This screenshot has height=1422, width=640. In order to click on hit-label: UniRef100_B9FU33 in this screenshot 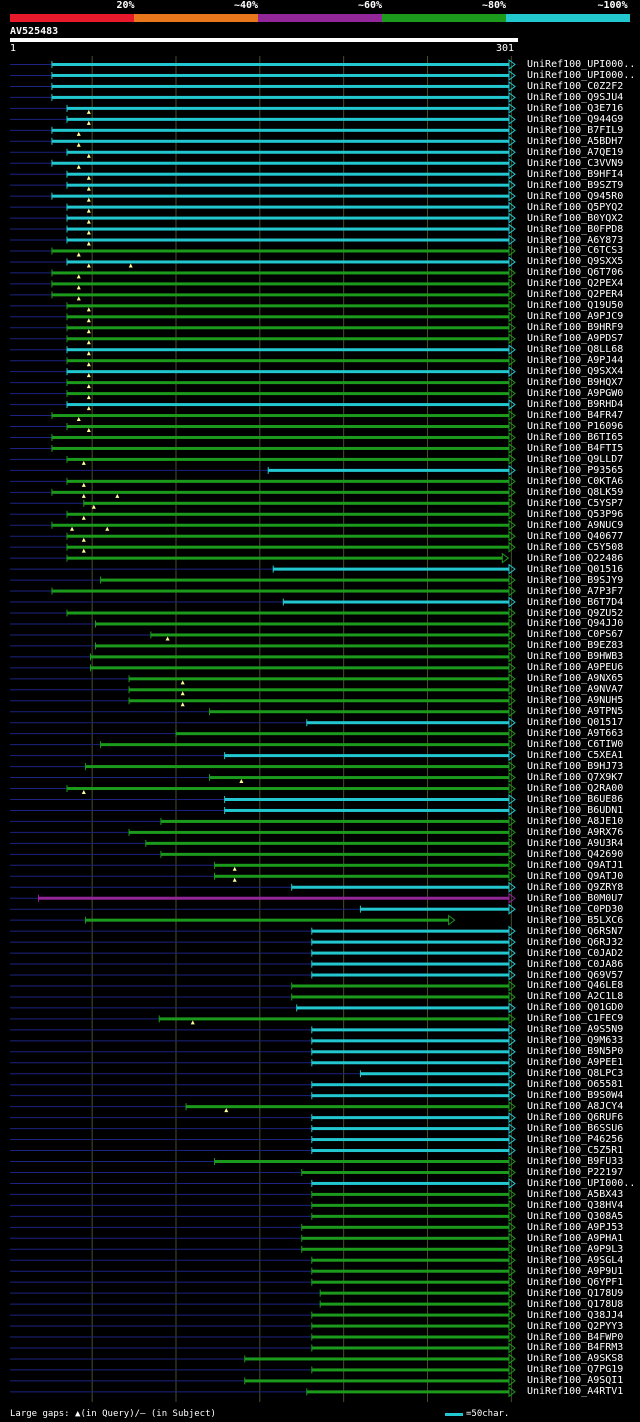, I will do `click(575, 1161)`.